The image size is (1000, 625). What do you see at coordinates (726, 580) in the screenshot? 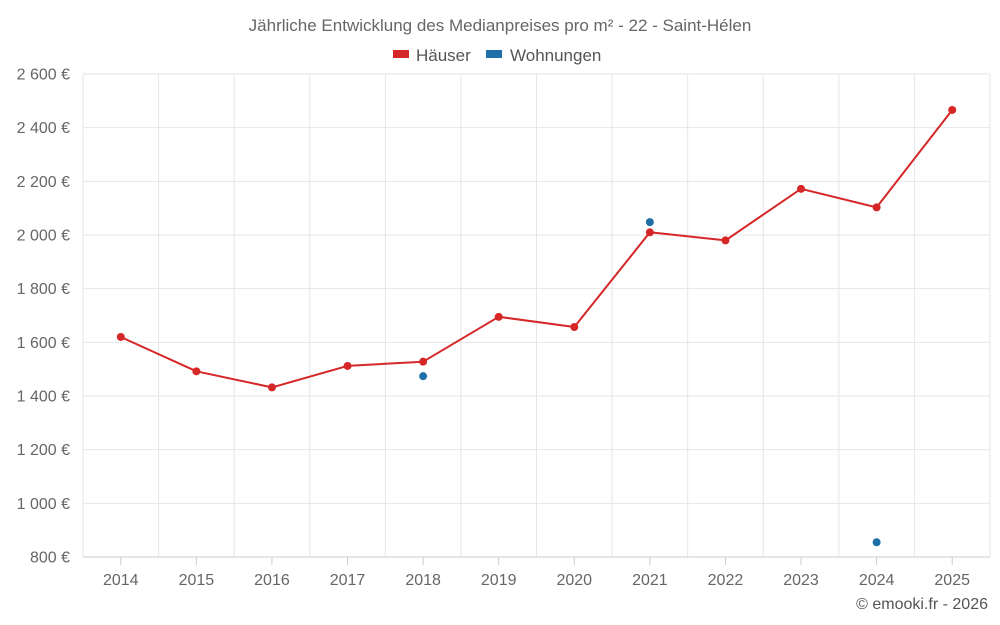
I see `x-tick-label: 2022` at bounding box center [726, 580].